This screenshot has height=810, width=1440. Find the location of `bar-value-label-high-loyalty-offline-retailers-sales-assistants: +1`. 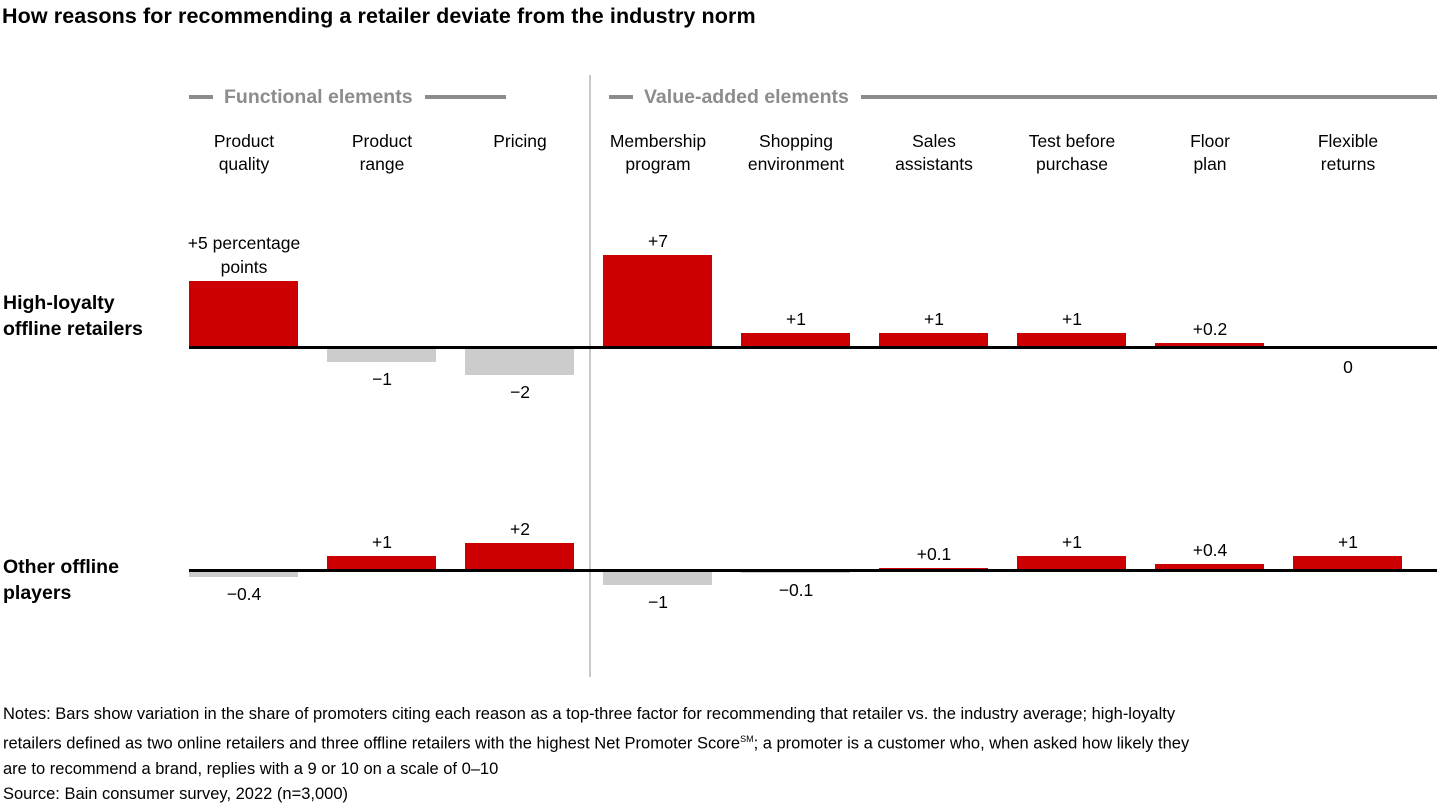

bar-value-label-high-loyalty-offline-retailers-sales-assistants: +1 is located at coordinates (934, 319).